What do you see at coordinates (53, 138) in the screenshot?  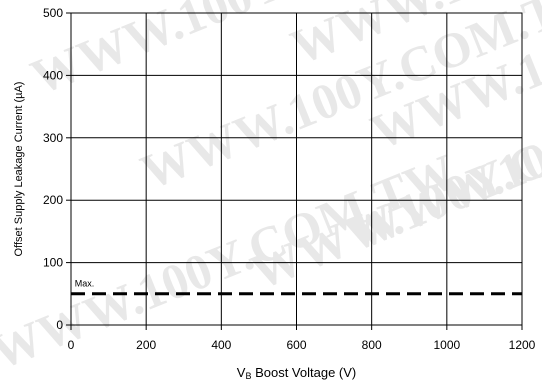 I see `y-tick-label: 300` at bounding box center [53, 138].